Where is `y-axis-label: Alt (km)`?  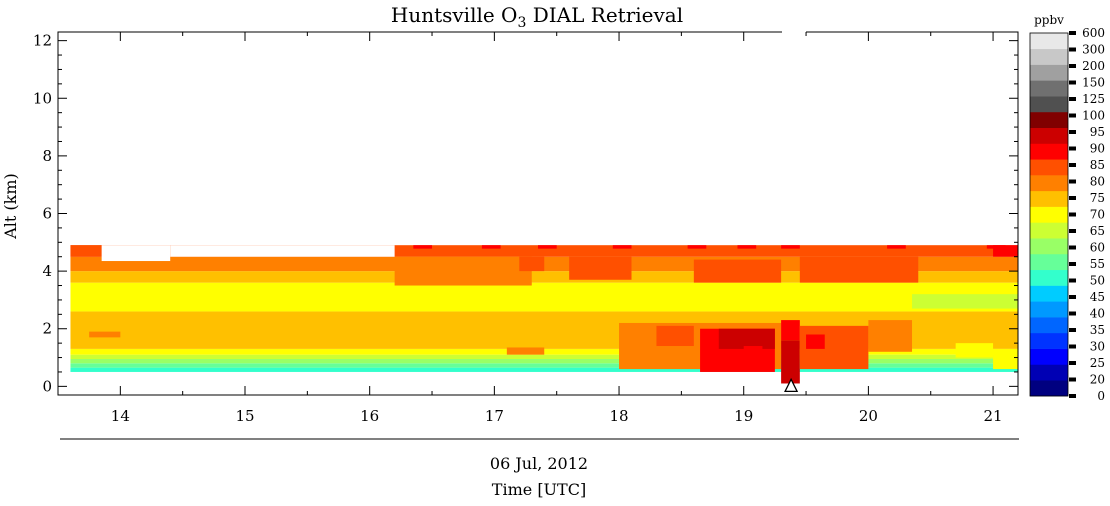
y-axis-label: Alt (km) is located at coordinates (10, 206).